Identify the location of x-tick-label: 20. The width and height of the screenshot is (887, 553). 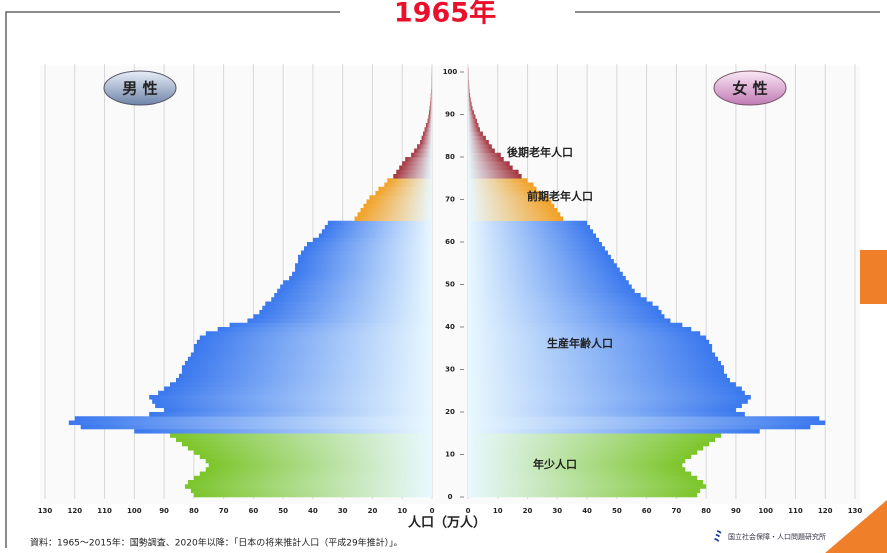
(528, 511).